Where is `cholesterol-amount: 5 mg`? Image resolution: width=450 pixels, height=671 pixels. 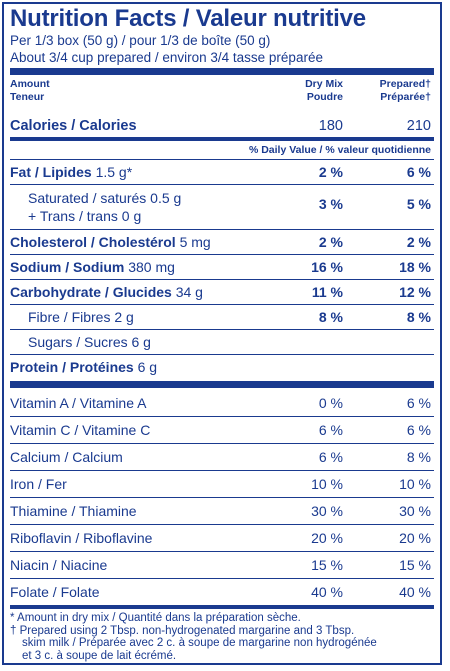
cholesterol-amount: 5 mg is located at coordinates (195, 242).